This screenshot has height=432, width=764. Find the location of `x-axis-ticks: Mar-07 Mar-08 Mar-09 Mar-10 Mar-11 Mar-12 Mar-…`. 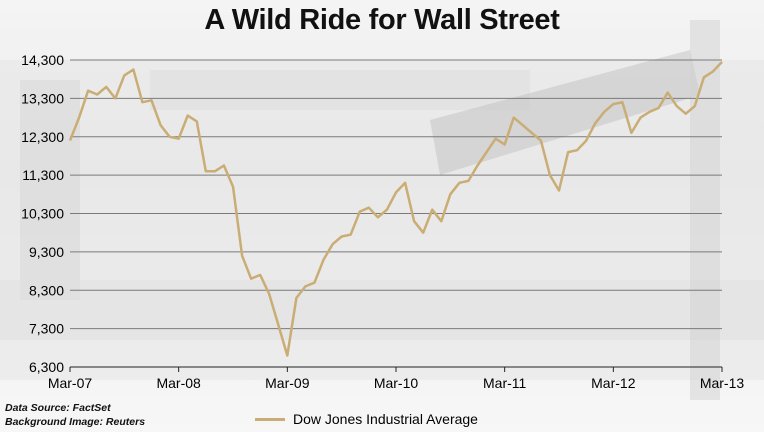

x-axis-ticks: Mar-07 Mar-08 Mar-09 Mar-10 Mar-11 Mar-12 Mar-… is located at coordinates (396, 379).